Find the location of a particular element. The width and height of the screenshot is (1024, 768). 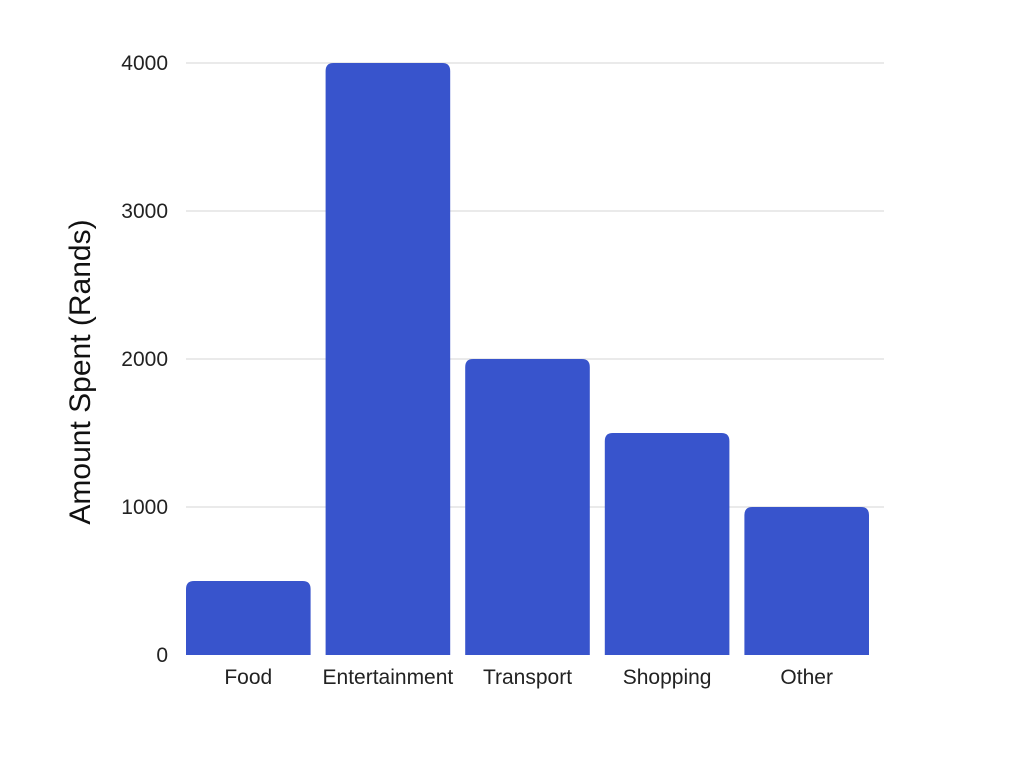

bar-other is located at coordinates (806, 581).